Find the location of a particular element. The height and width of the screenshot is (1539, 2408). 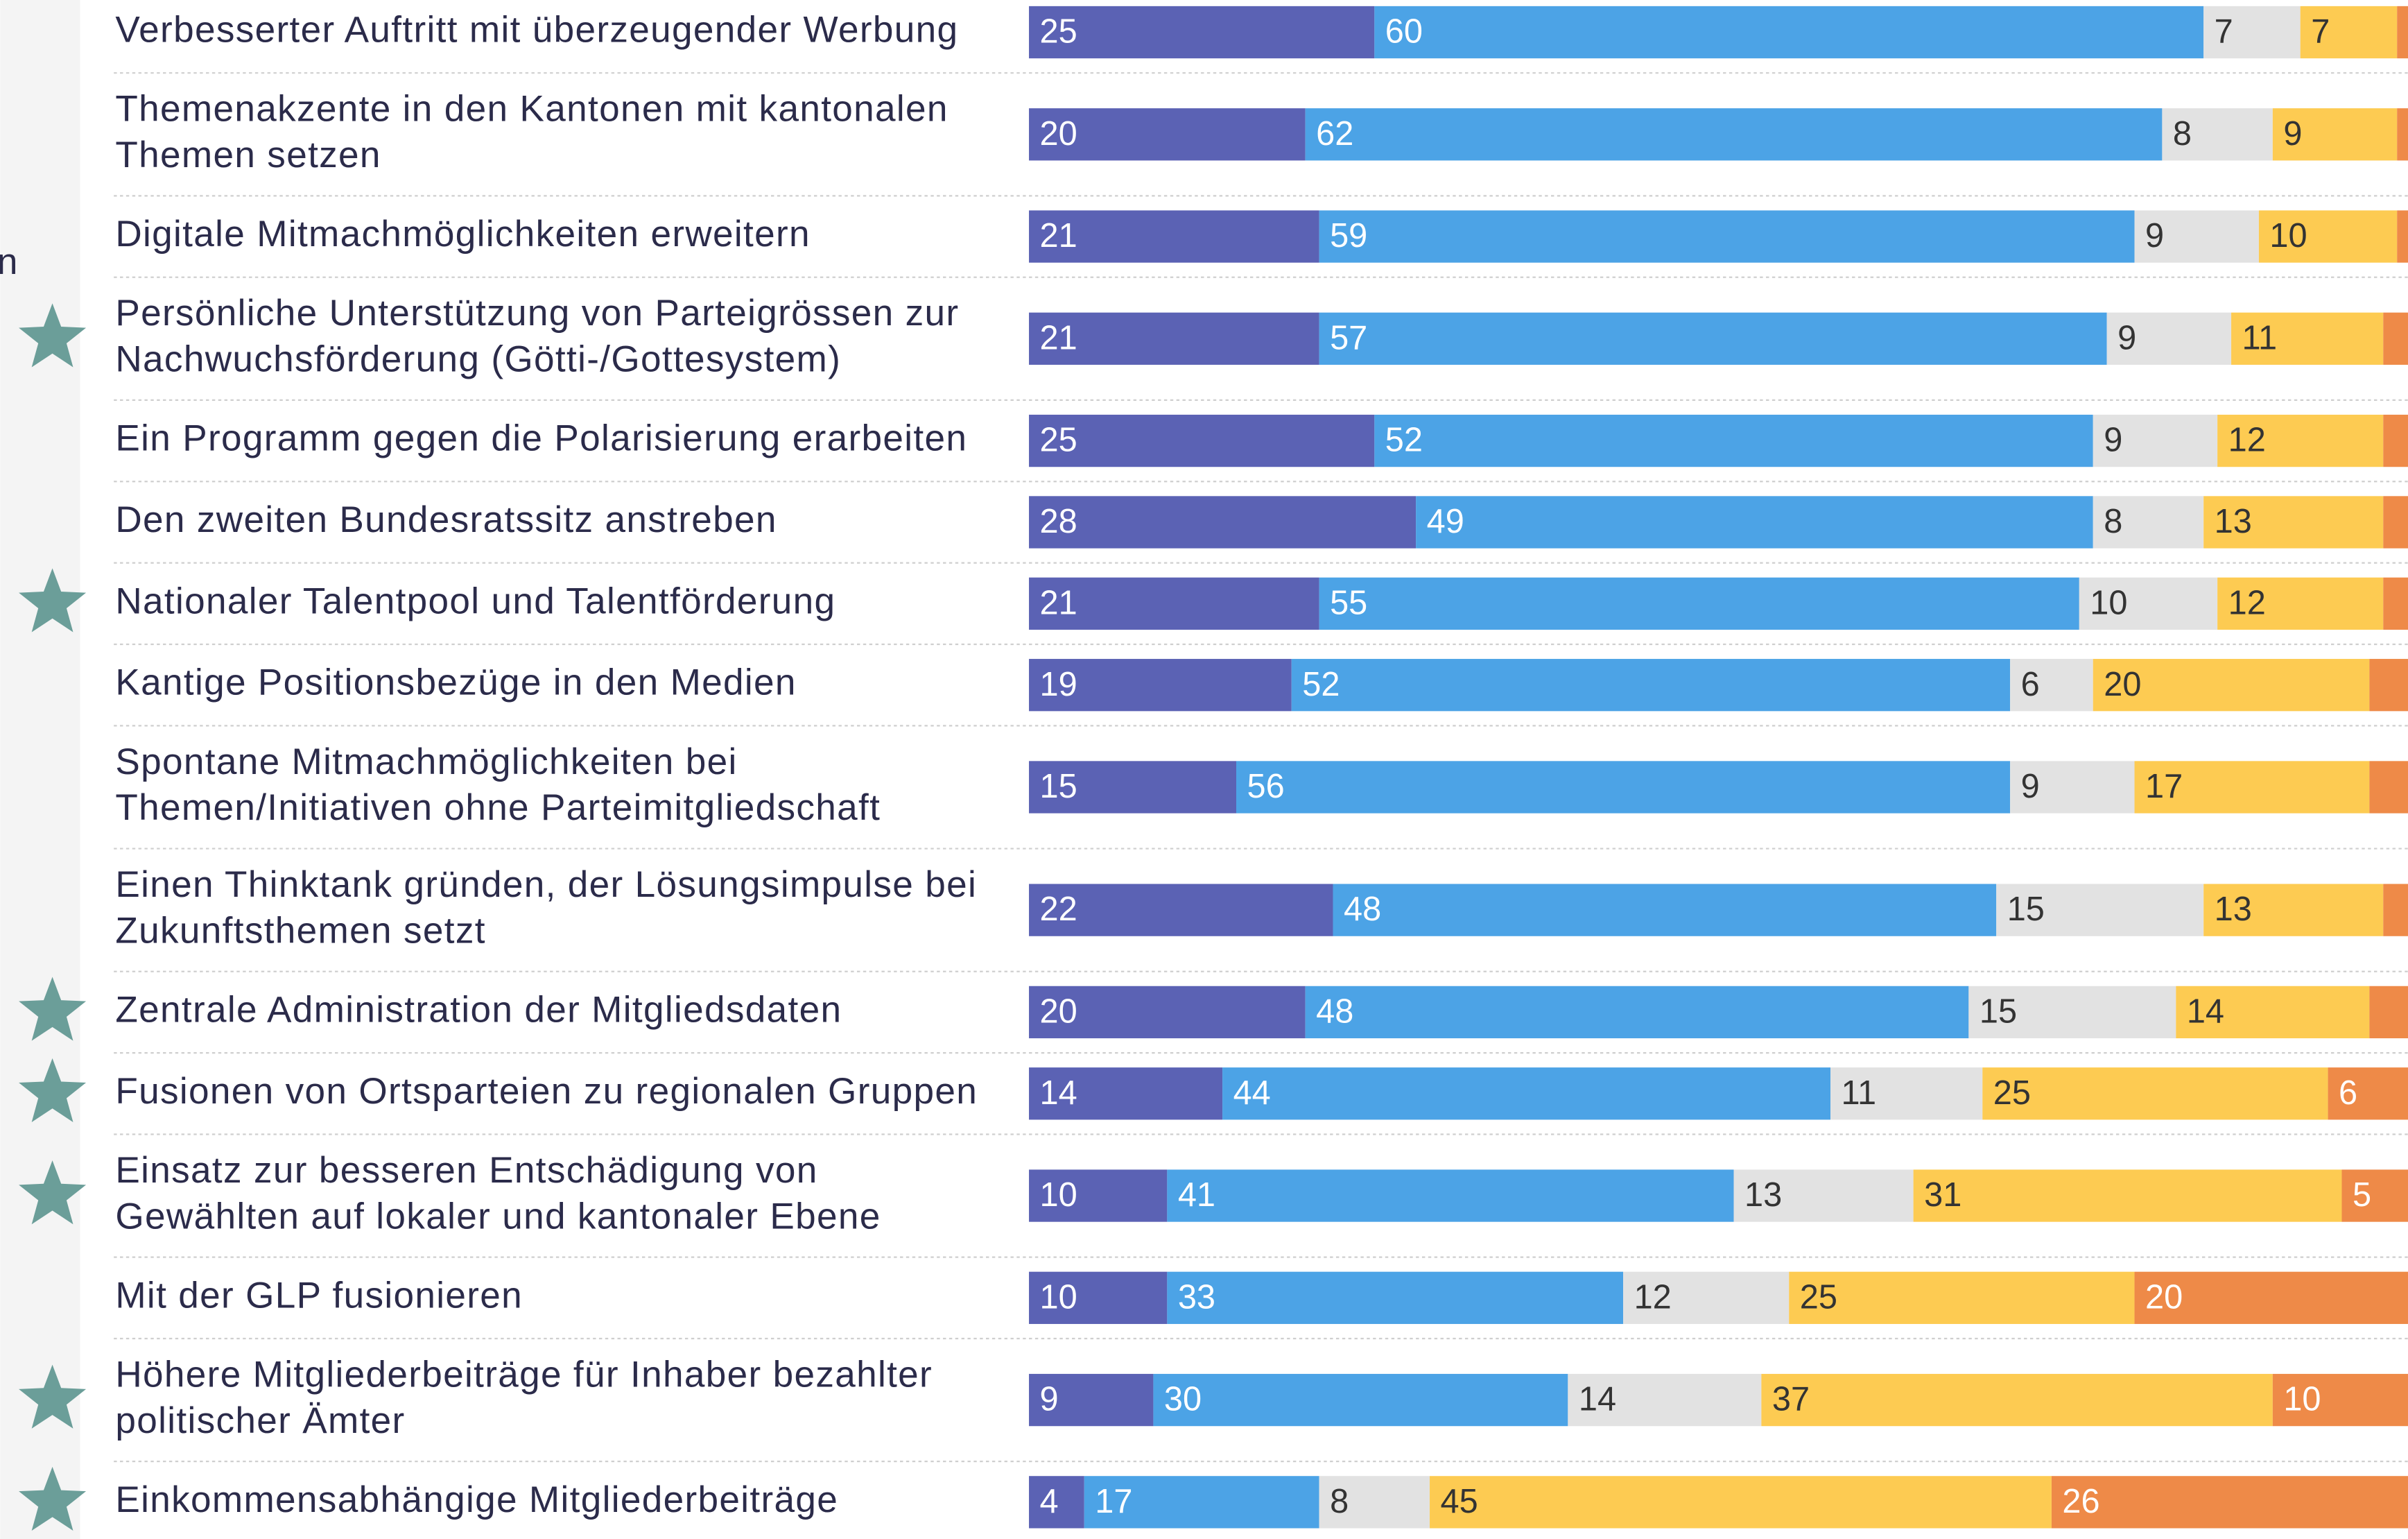

category-line: Mit der GLP fusionieren is located at coordinates (319, 1295).